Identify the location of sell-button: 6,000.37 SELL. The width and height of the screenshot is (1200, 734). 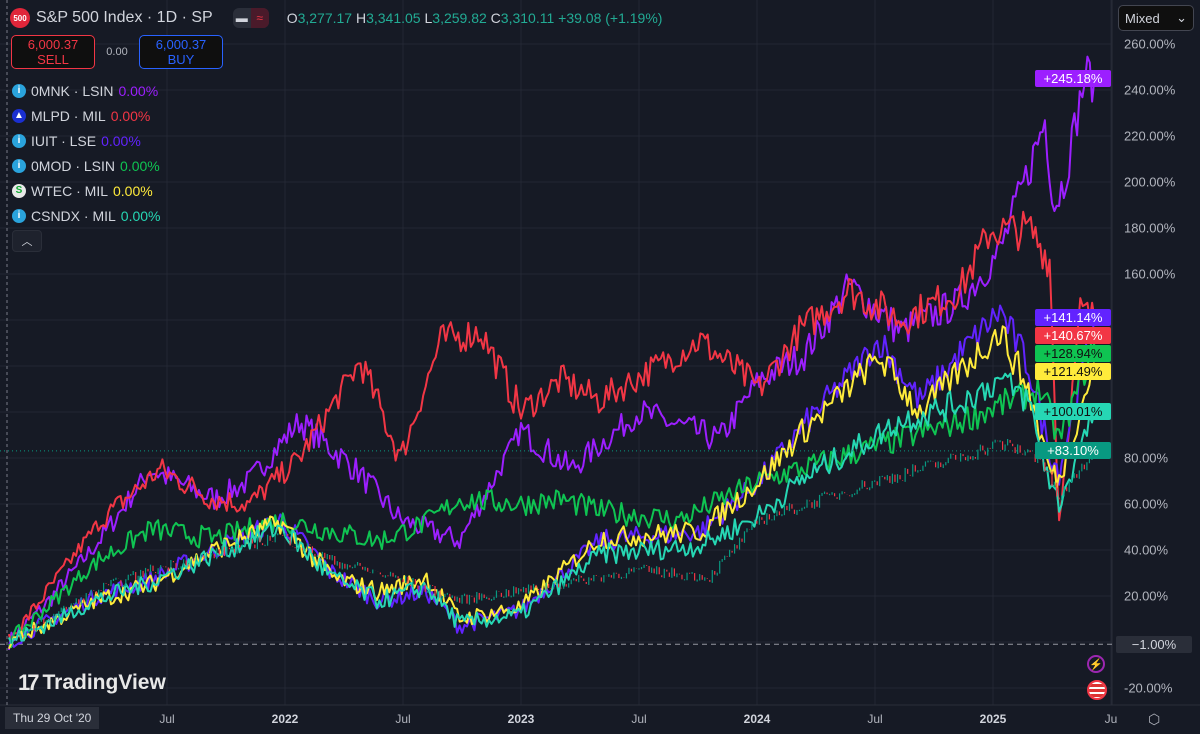
(53, 52).